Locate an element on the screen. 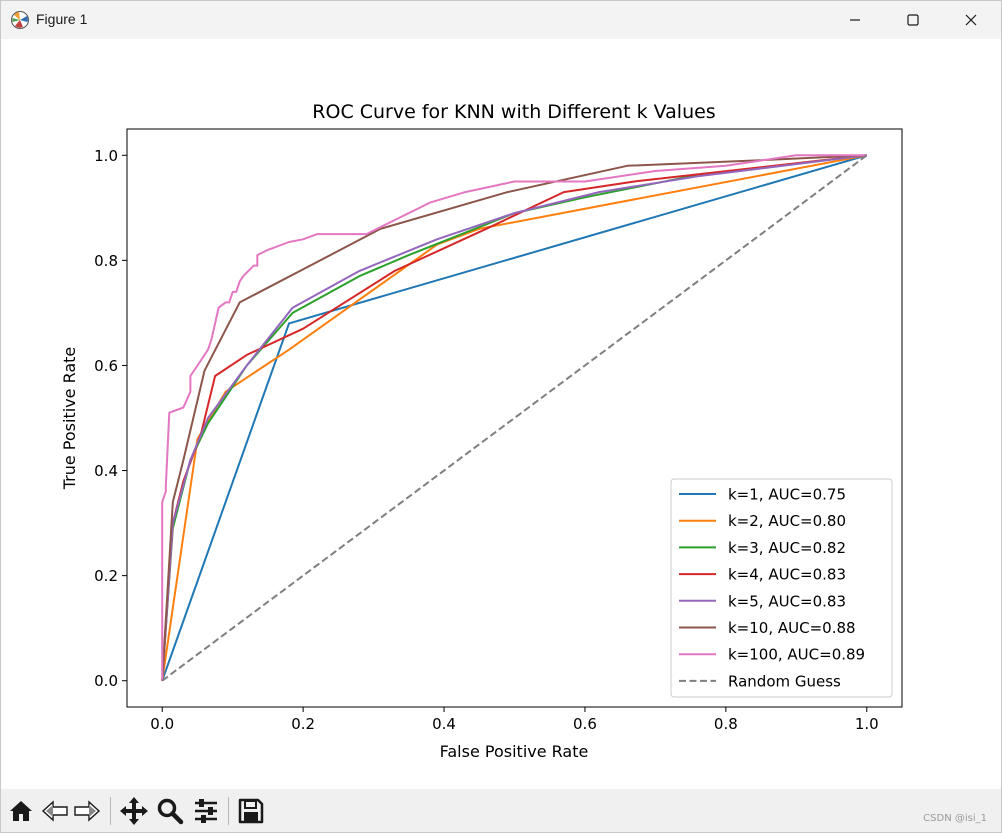 This screenshot has width=1002, height=833. forward-button is located at coordinates (87, 811).